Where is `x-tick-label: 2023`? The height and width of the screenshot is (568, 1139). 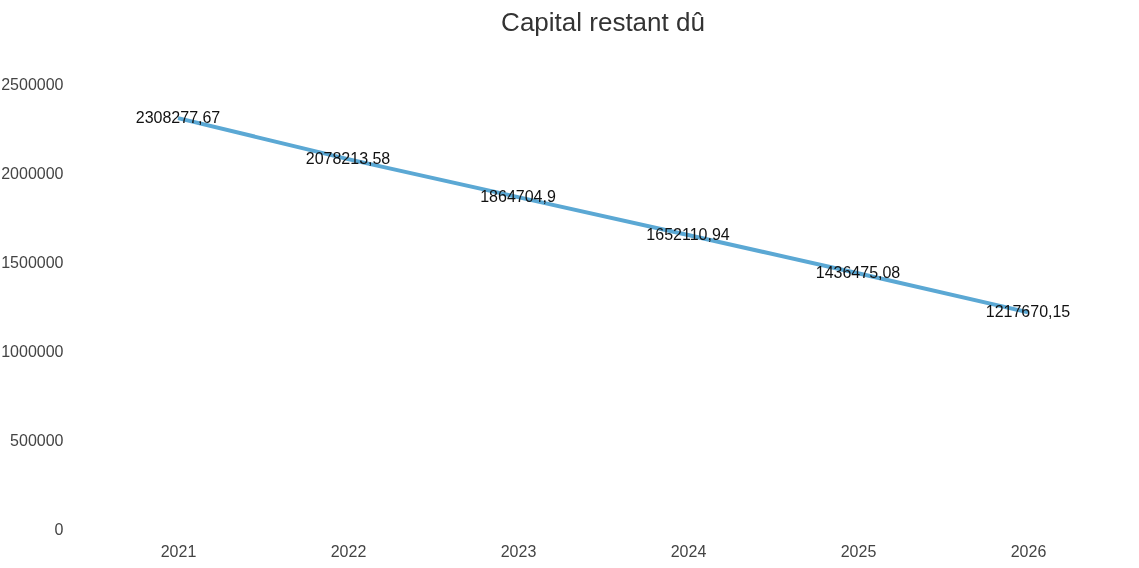
x-tick-label: 2023 is located at coordinates (518, 551).